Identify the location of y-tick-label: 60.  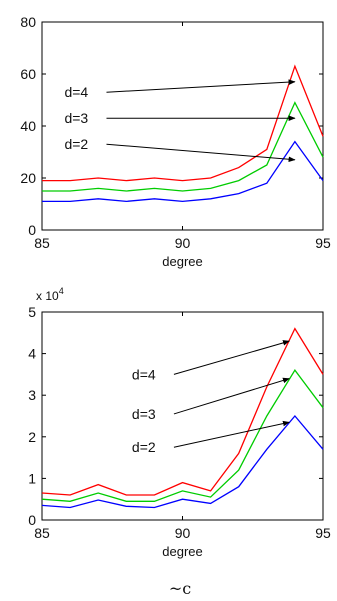
(28, 74).